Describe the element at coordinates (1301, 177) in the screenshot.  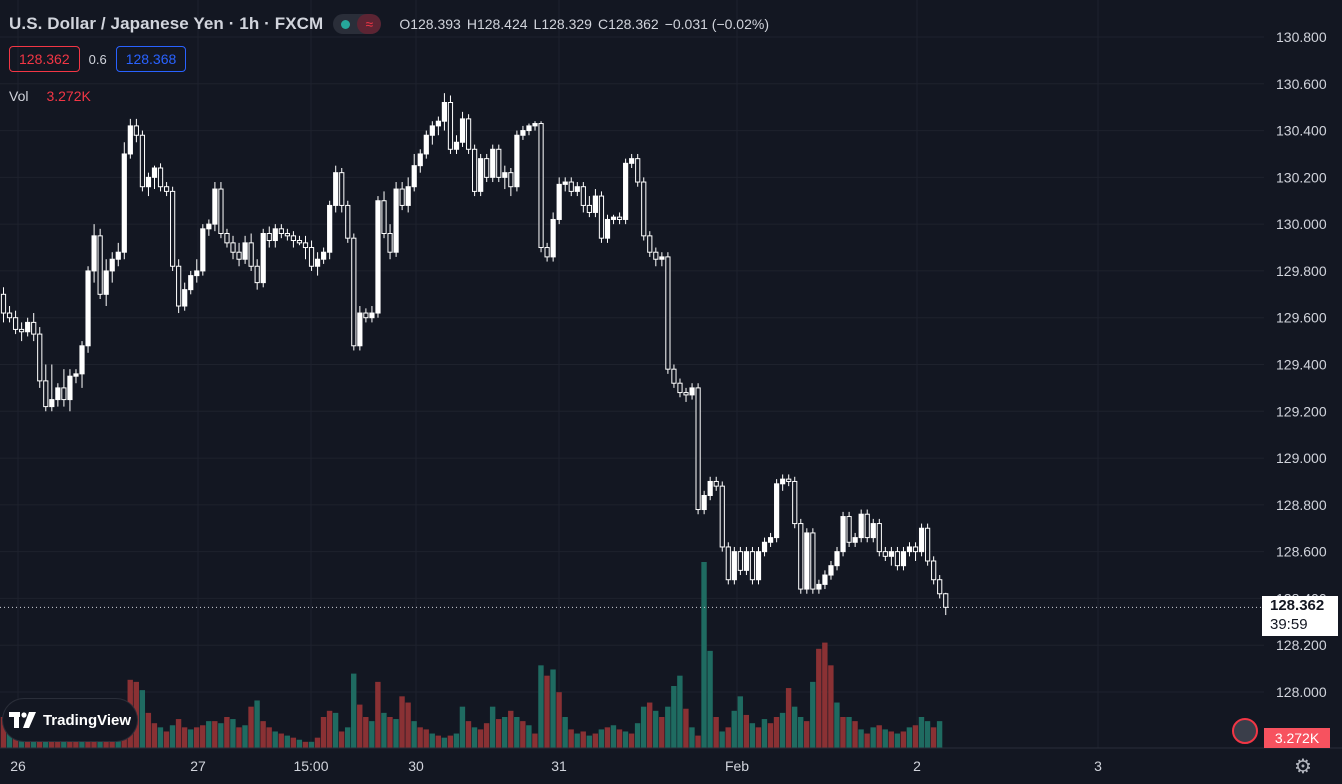
I see `price-tick-label: 130.200` at that location.